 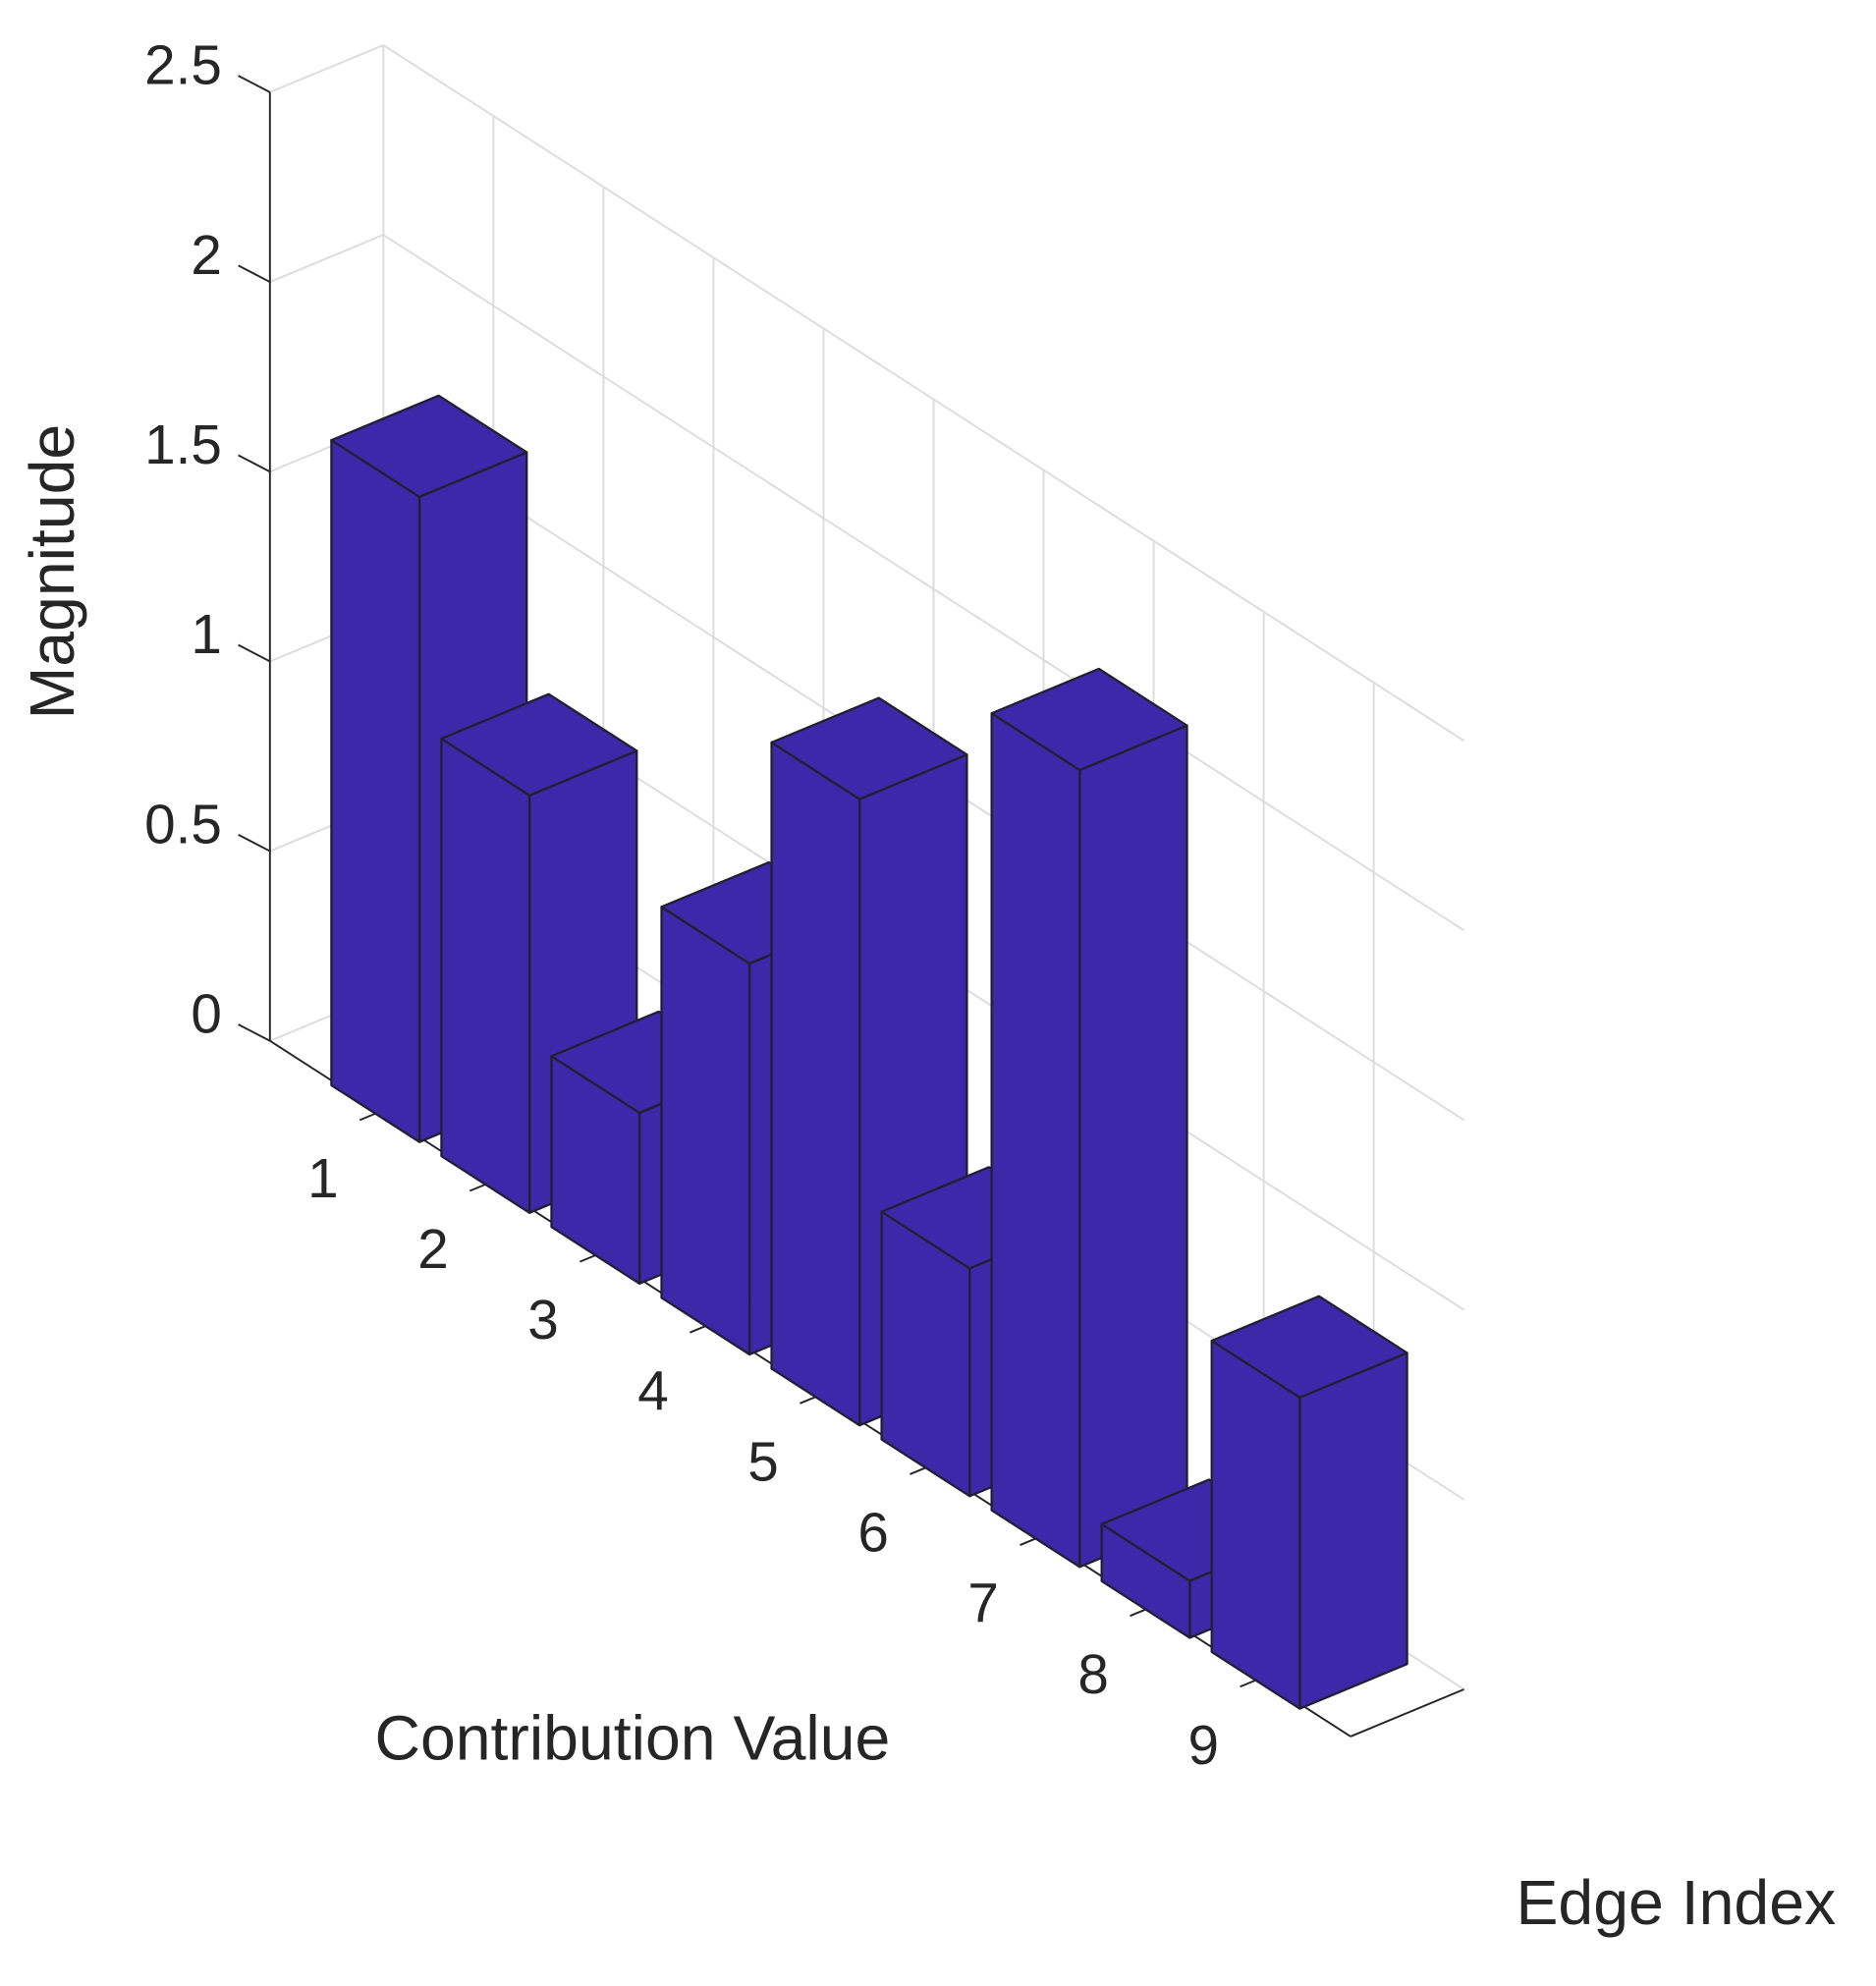 I want to click on z-tick-label: 2.5, so click(x=183, y=66).